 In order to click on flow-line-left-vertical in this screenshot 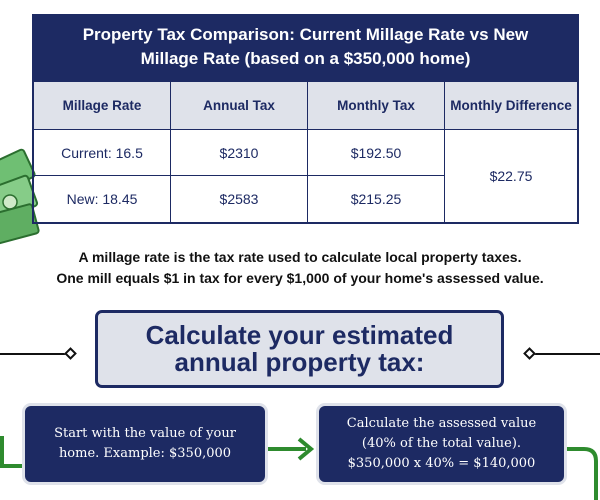, I will do `click(2, 451)`.